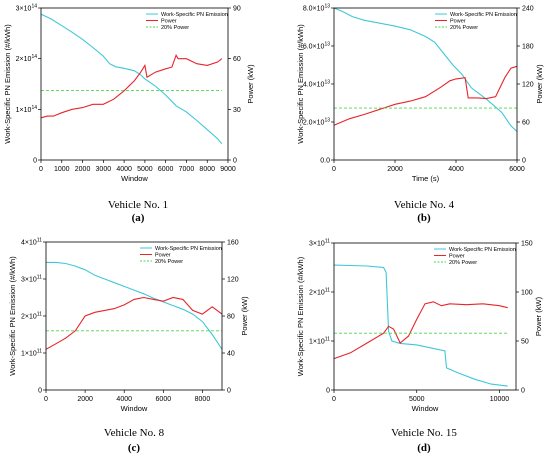  What do you see at coordinates (187, 169) in the screenshot?
I see `x-tick-label: 7000` at bounding box center [187, 169].